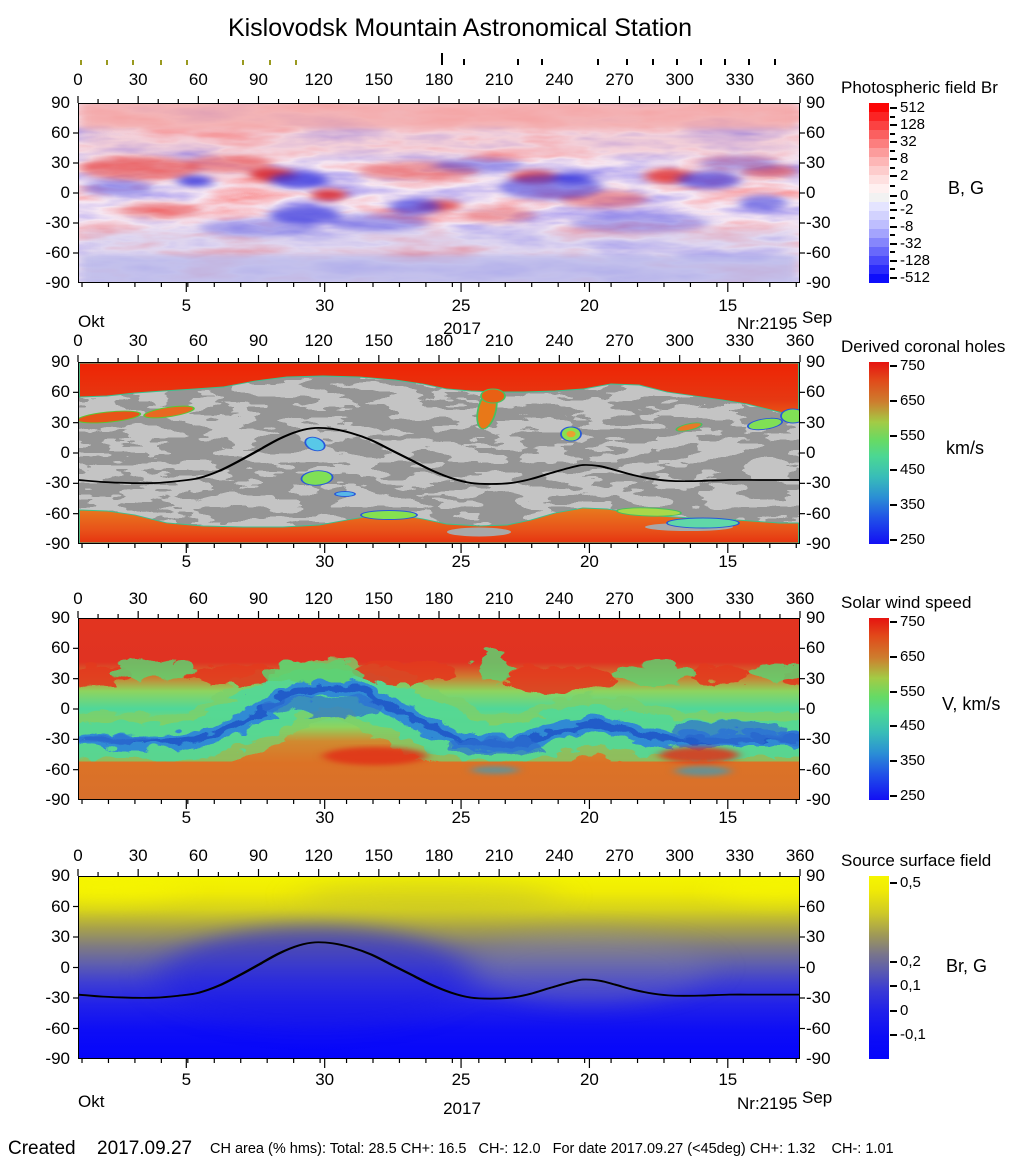 Image resolution: width=1020 pixels, height=1172 pixels. Describe the element at coordinates (679, 79) in the screenshot. I see `lon-axis-label-photospheric: 300` at that location.